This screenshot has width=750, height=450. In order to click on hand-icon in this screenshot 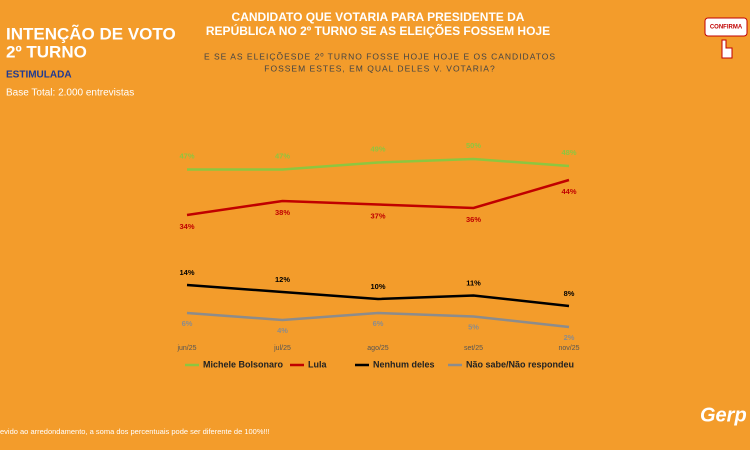, I will do `click(727, 49)`.